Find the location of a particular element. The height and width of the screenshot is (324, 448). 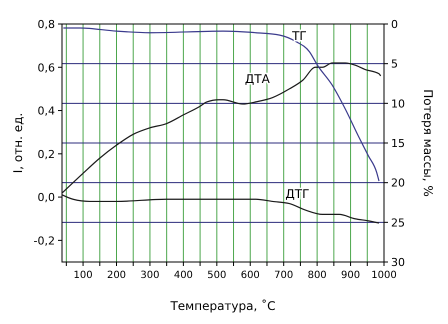

y2-tick-label: 5 is located at coordinates (394, 64).